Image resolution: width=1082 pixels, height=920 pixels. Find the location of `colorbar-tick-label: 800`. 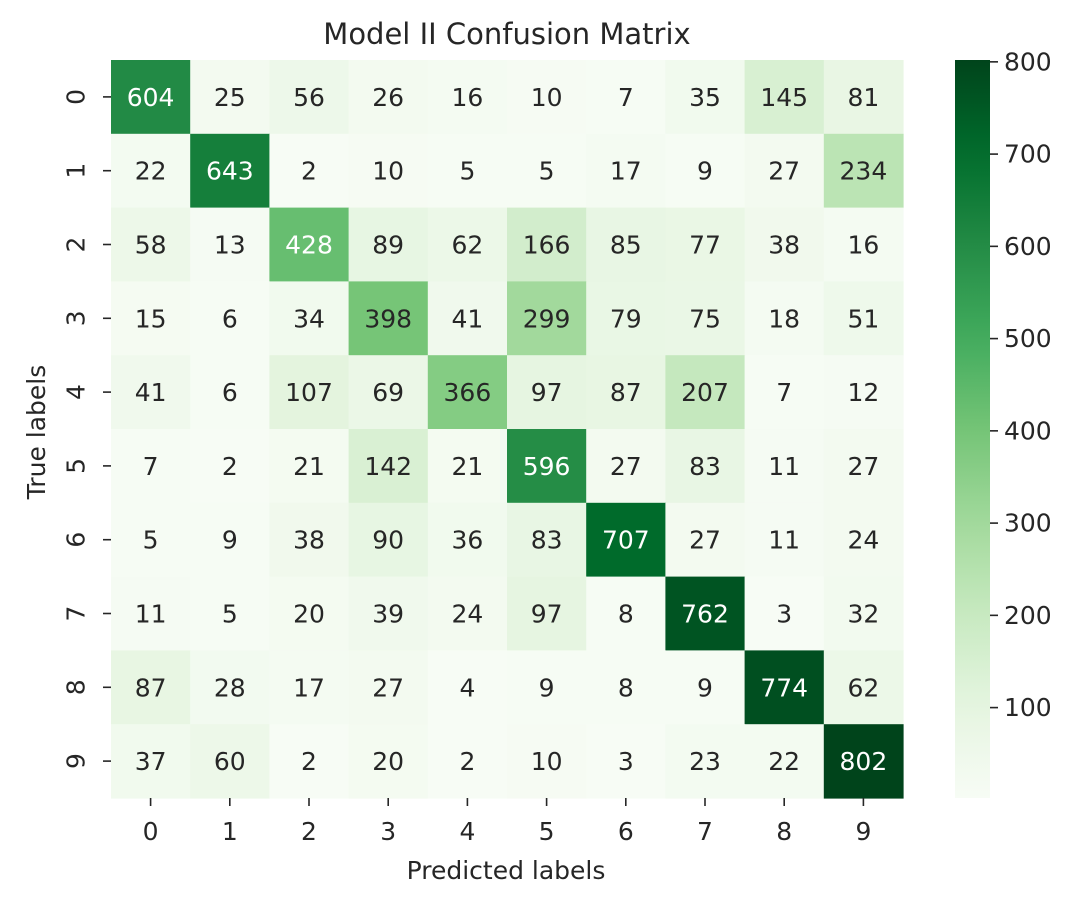

colorbar-tick-label: 800 is located at coordinates (1028, 61).